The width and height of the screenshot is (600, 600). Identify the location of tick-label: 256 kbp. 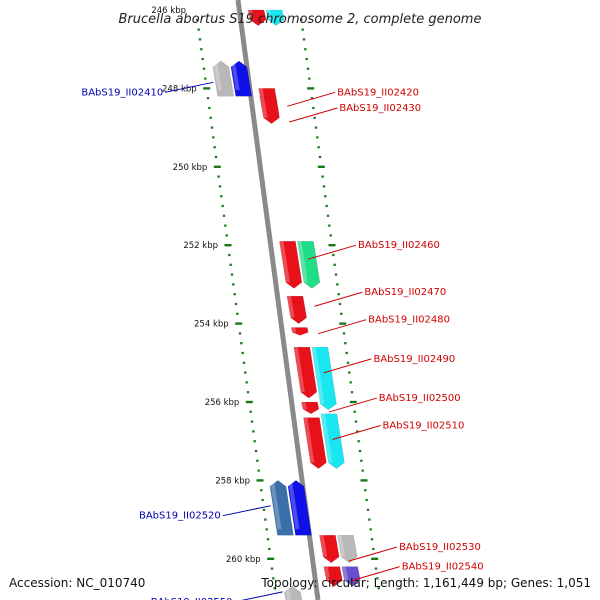
(222, 403).